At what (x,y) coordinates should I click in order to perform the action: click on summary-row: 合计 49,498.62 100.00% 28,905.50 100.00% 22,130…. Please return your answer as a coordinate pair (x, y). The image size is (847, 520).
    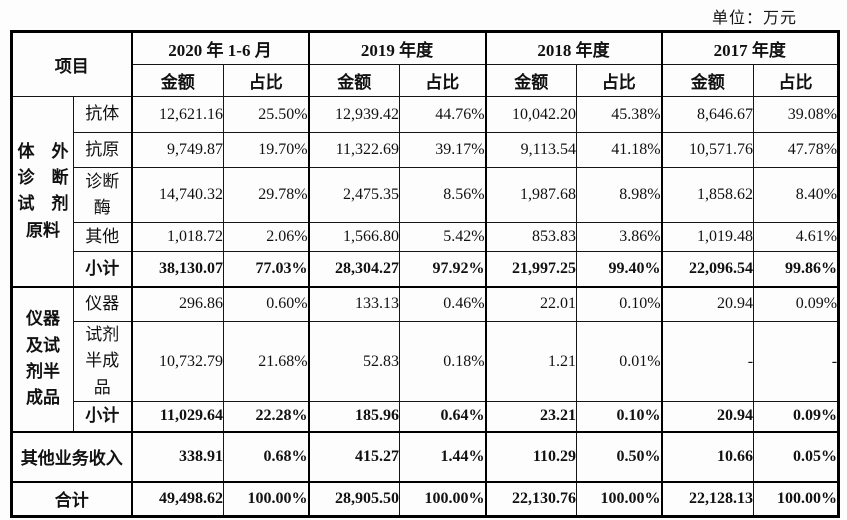
    Looking at the image, I should click on (425, 499).